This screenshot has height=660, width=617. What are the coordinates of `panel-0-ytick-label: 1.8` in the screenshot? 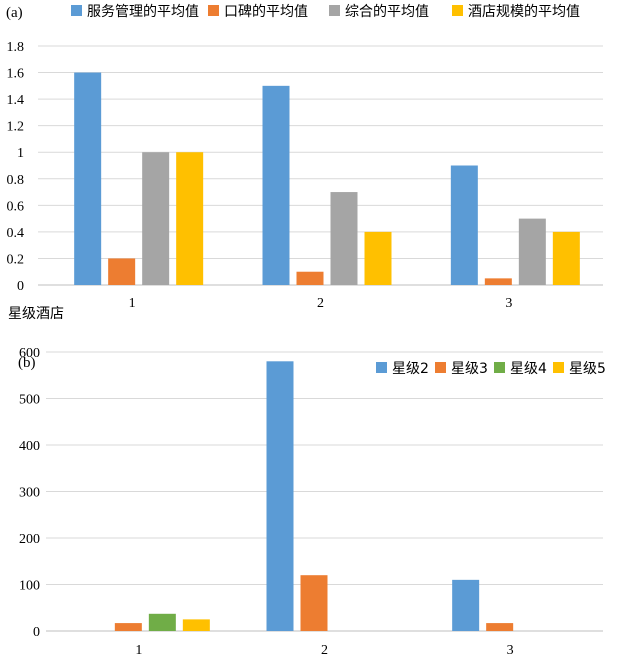 It's located at (16, 47).